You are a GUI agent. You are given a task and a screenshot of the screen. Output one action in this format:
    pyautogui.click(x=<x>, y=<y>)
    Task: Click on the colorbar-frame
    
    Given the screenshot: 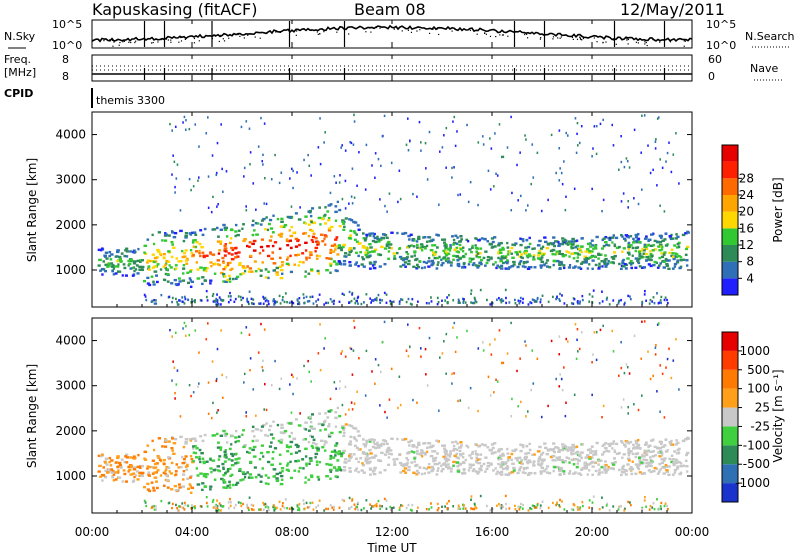 What is the action you would take?
    pyautogui.click(x=730, y=220)
    